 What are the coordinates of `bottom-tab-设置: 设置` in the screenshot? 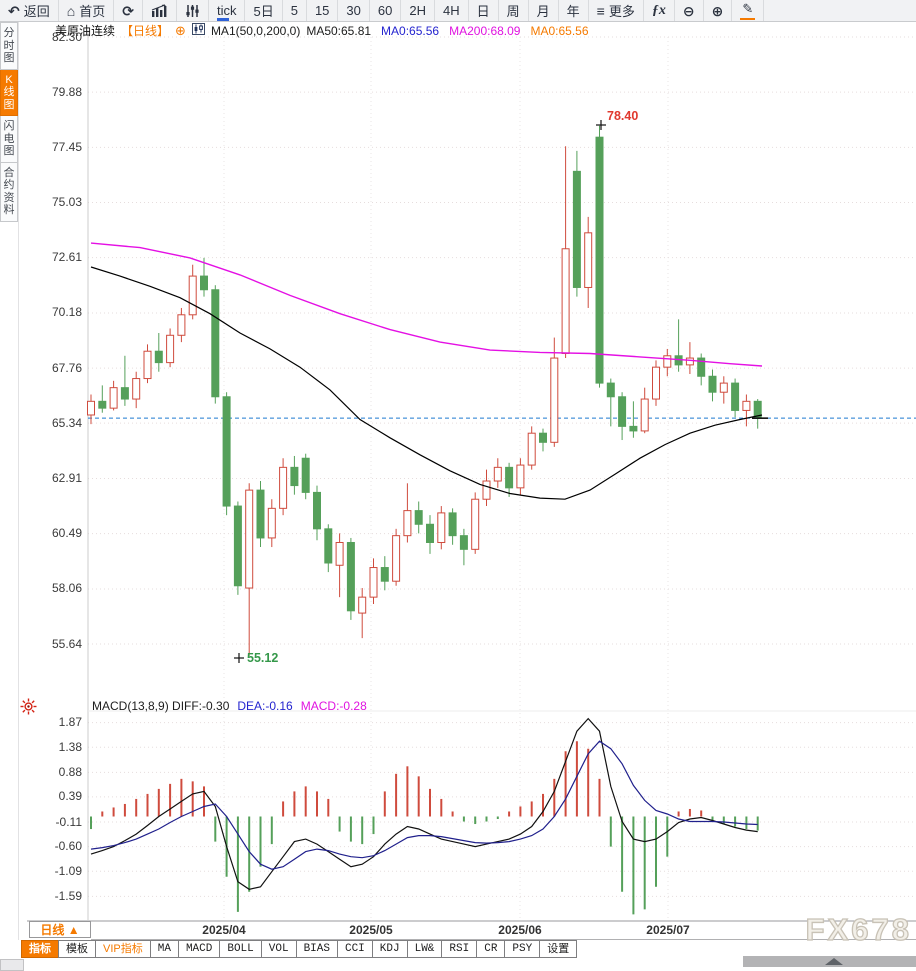 It's located at (558, 949).